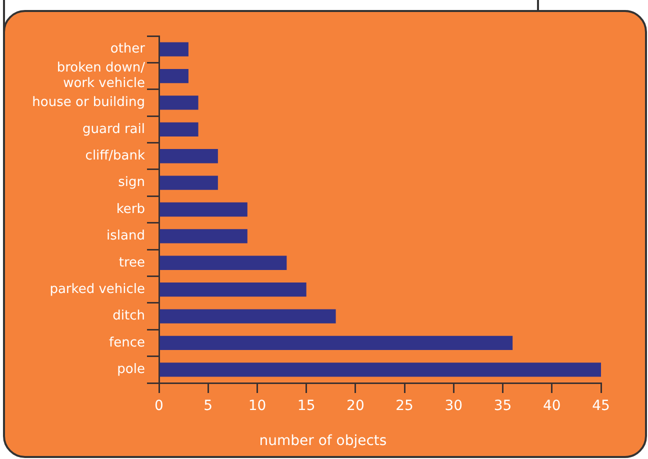 Image resolution: width=648 pixels, height=459 pixels. I want to click on y-tick-label: sign, so click(131, 182).